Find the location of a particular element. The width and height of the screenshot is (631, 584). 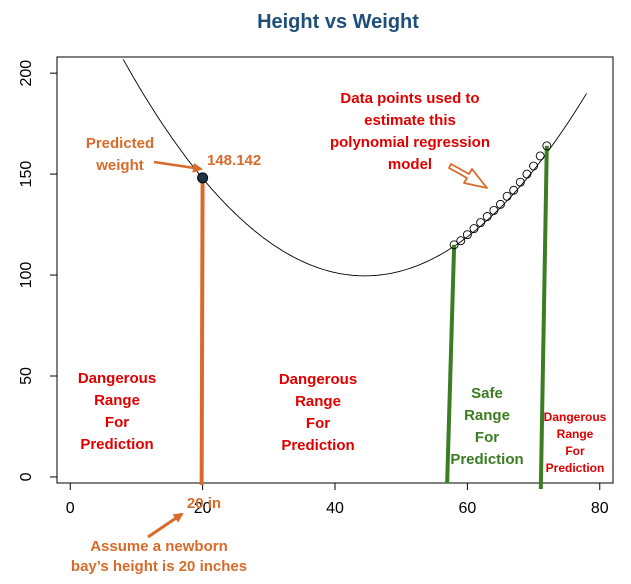

danger-middle-line: Dangerous is located at coordinates (318, 379).